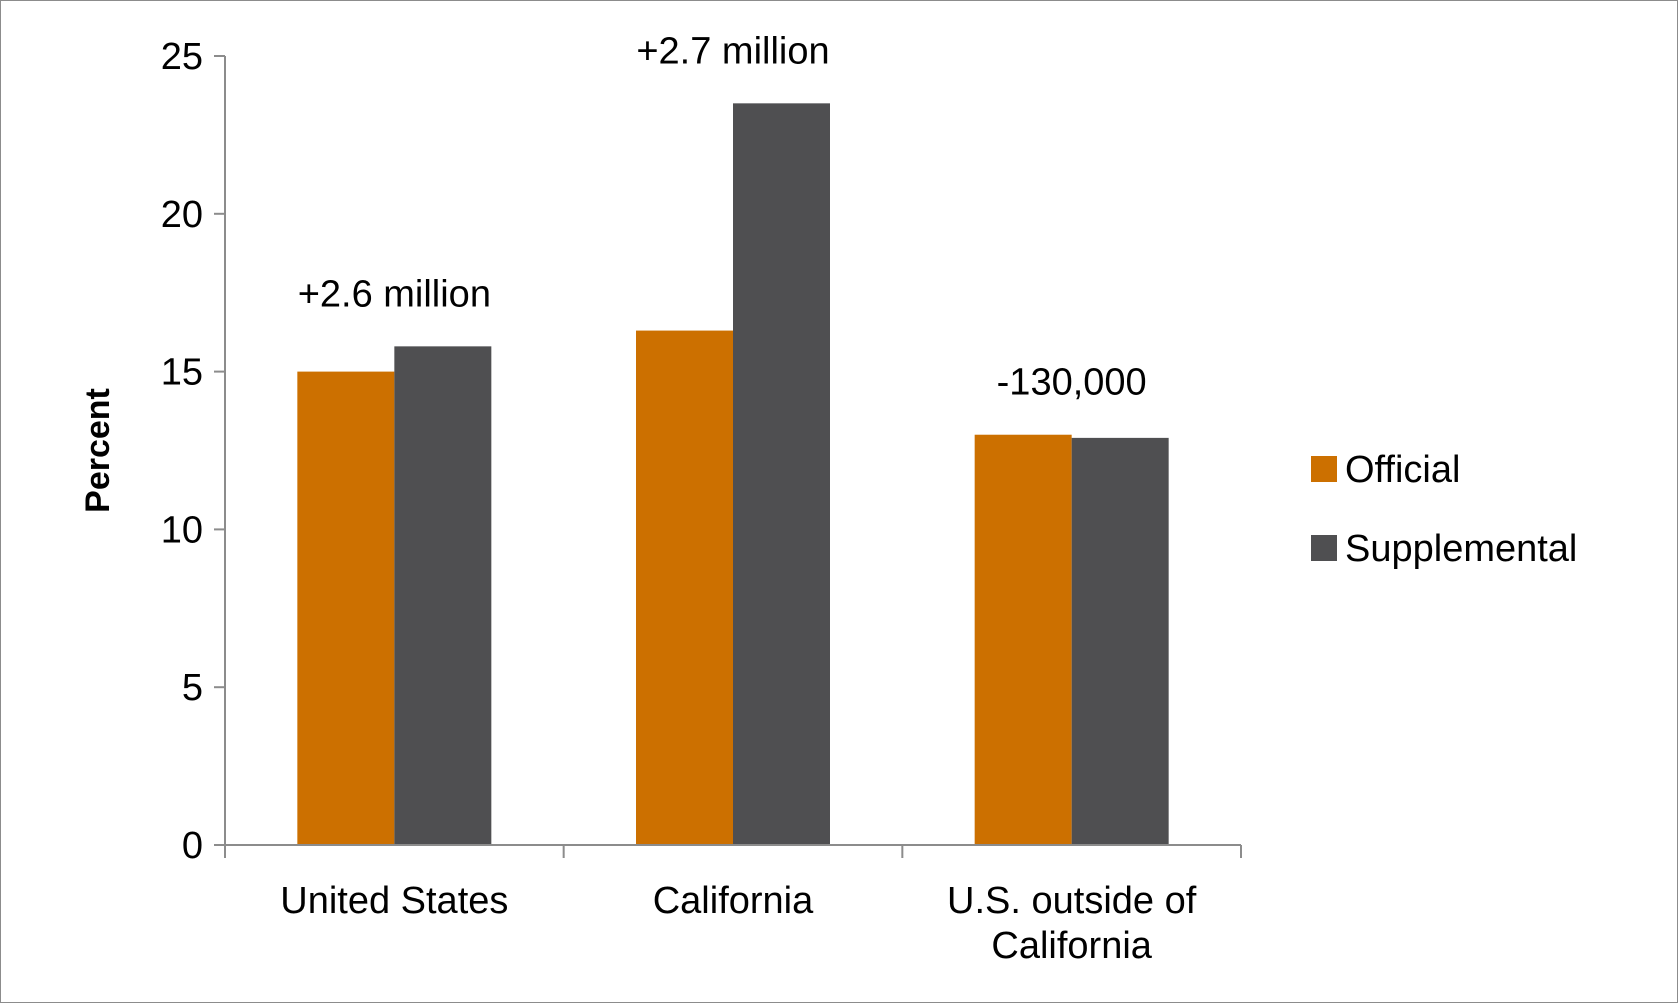  Describe the element at coordinates (1072, 923) in the screenshot. I see `x-tick-label: U.S. outside of California` at that location.